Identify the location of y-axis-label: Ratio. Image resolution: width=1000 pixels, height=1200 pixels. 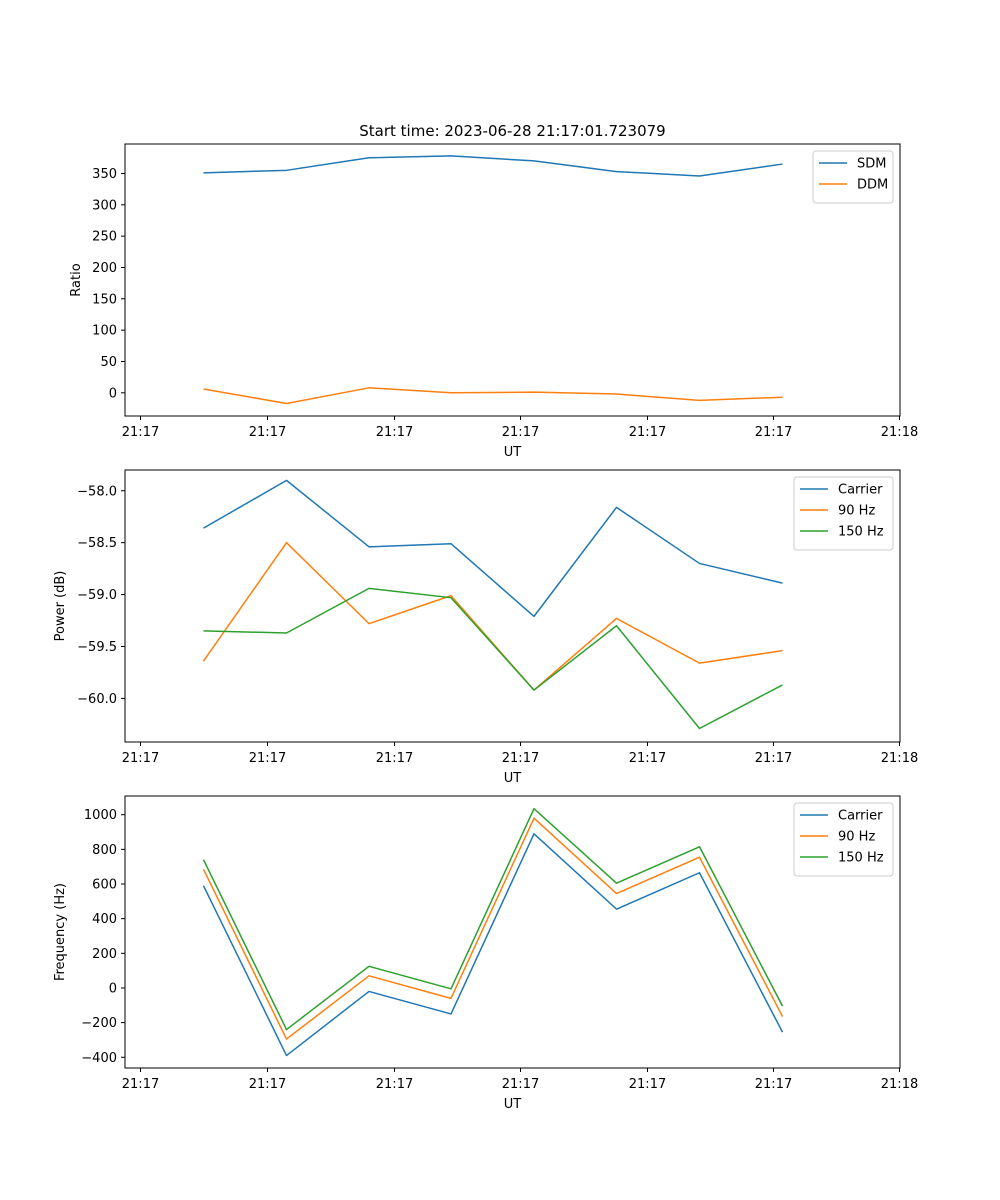
(76, 279).